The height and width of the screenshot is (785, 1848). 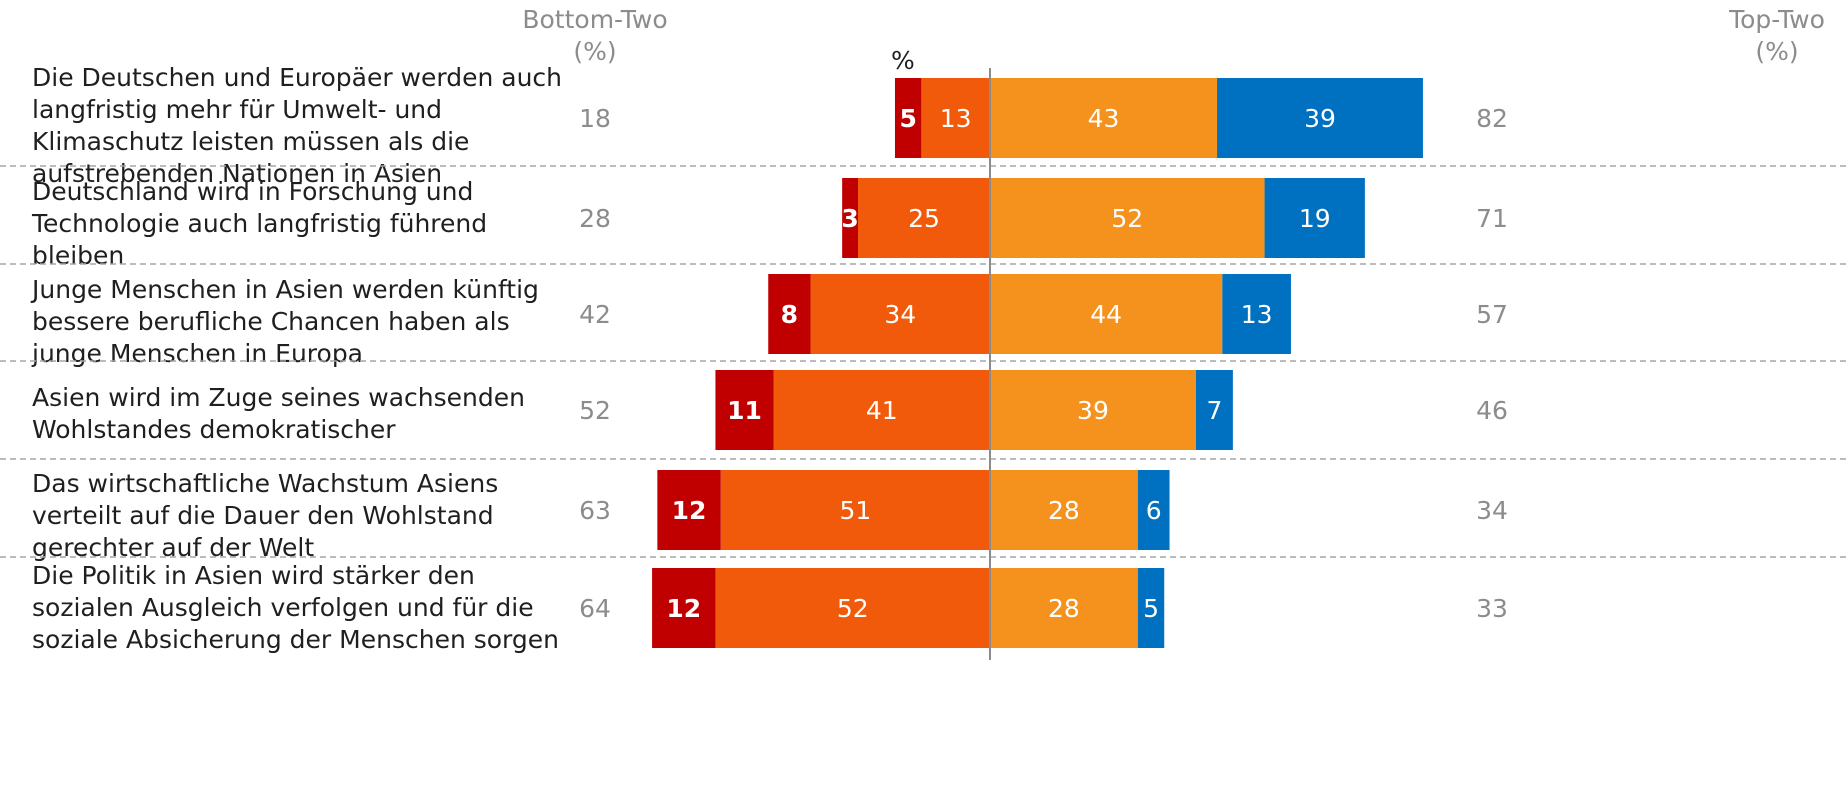 I want to click on data-label-disagree: 13, so click(x=956, y=118).